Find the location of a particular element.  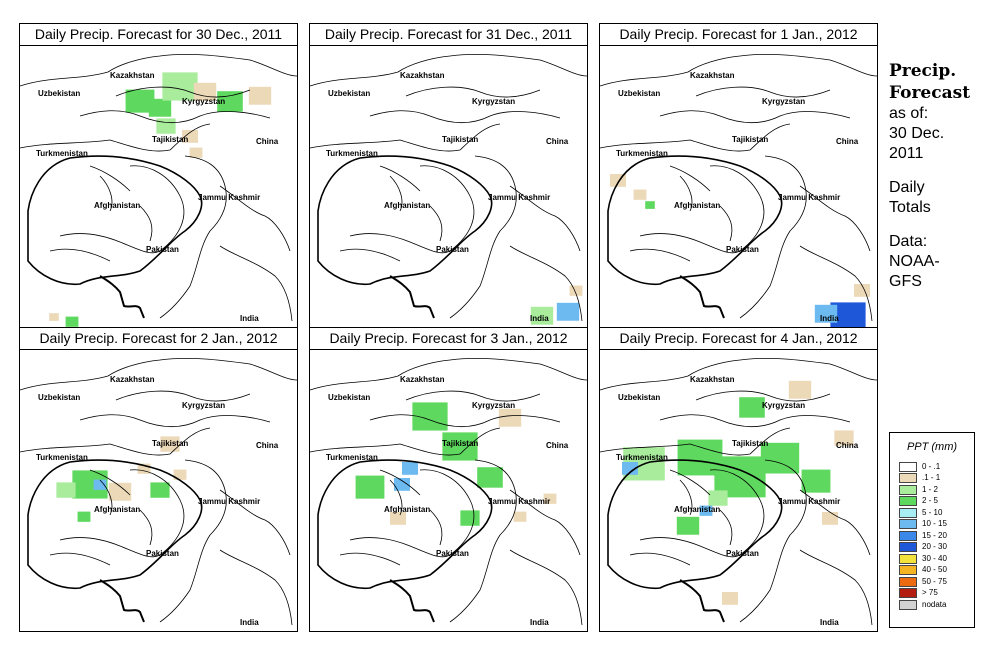

legend-item: 10 - 15 is located at coordinates (932, 525).